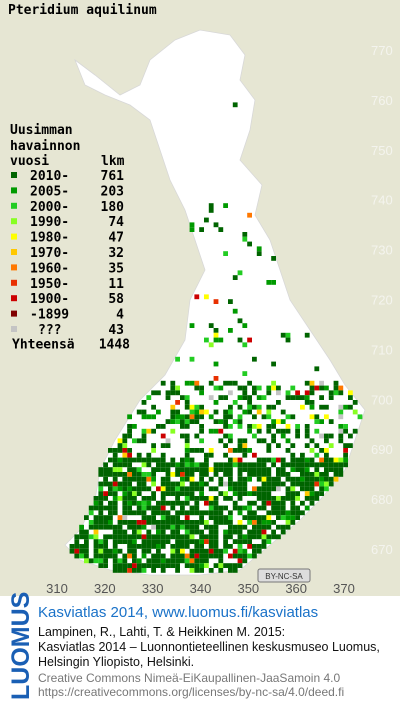 The height and width of the screenshot is (702, 400). Describe the element at coordinates (41, 130) in the screenshot. I see `legend-header: Uusimman` at that location.